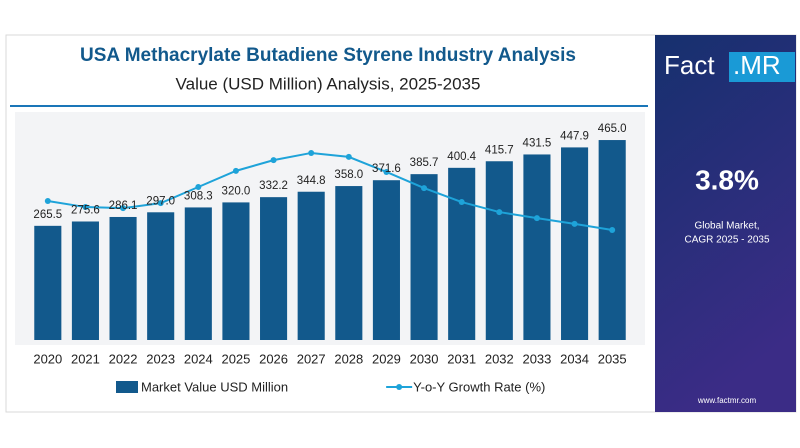  Describe the element at coordinates (123, 358) in the screenshot. I see `x-tick-label: 2022` at that location.